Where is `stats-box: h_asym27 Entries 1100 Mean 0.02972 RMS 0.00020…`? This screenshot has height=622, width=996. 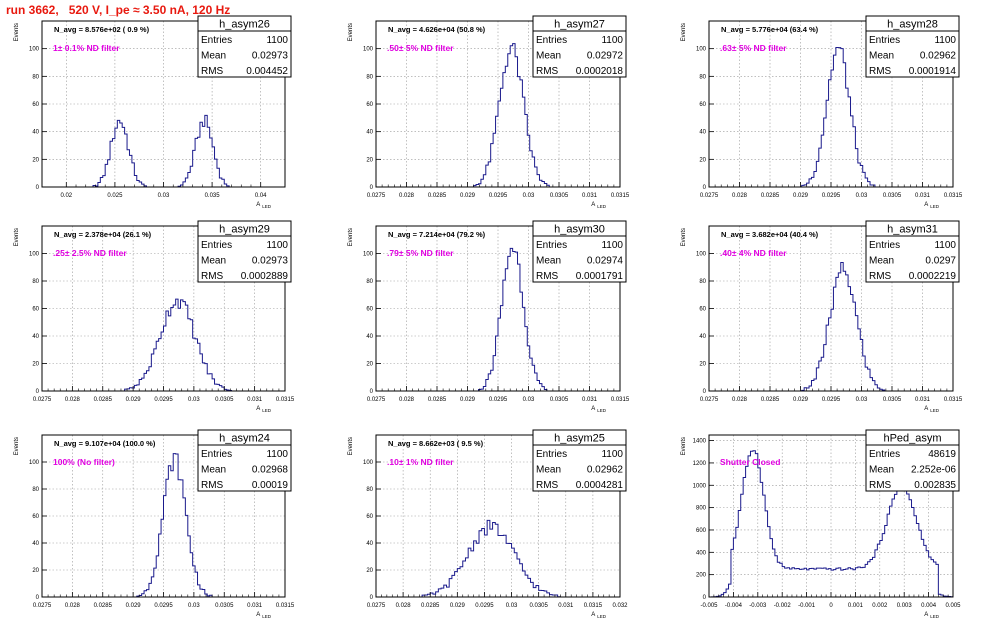
stats-box: h_asym27 Entries 1100 Mean 0.02972 RMS 0.00020… is located at coordinates (579, 46).